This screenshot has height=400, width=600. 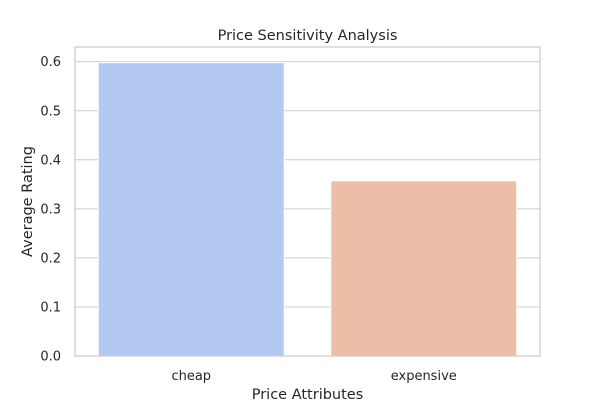 What do you see at coordinates (50, 307) in the screenshot?
I see `y-tick-label: 0.1` at bounding box center [50, 307].